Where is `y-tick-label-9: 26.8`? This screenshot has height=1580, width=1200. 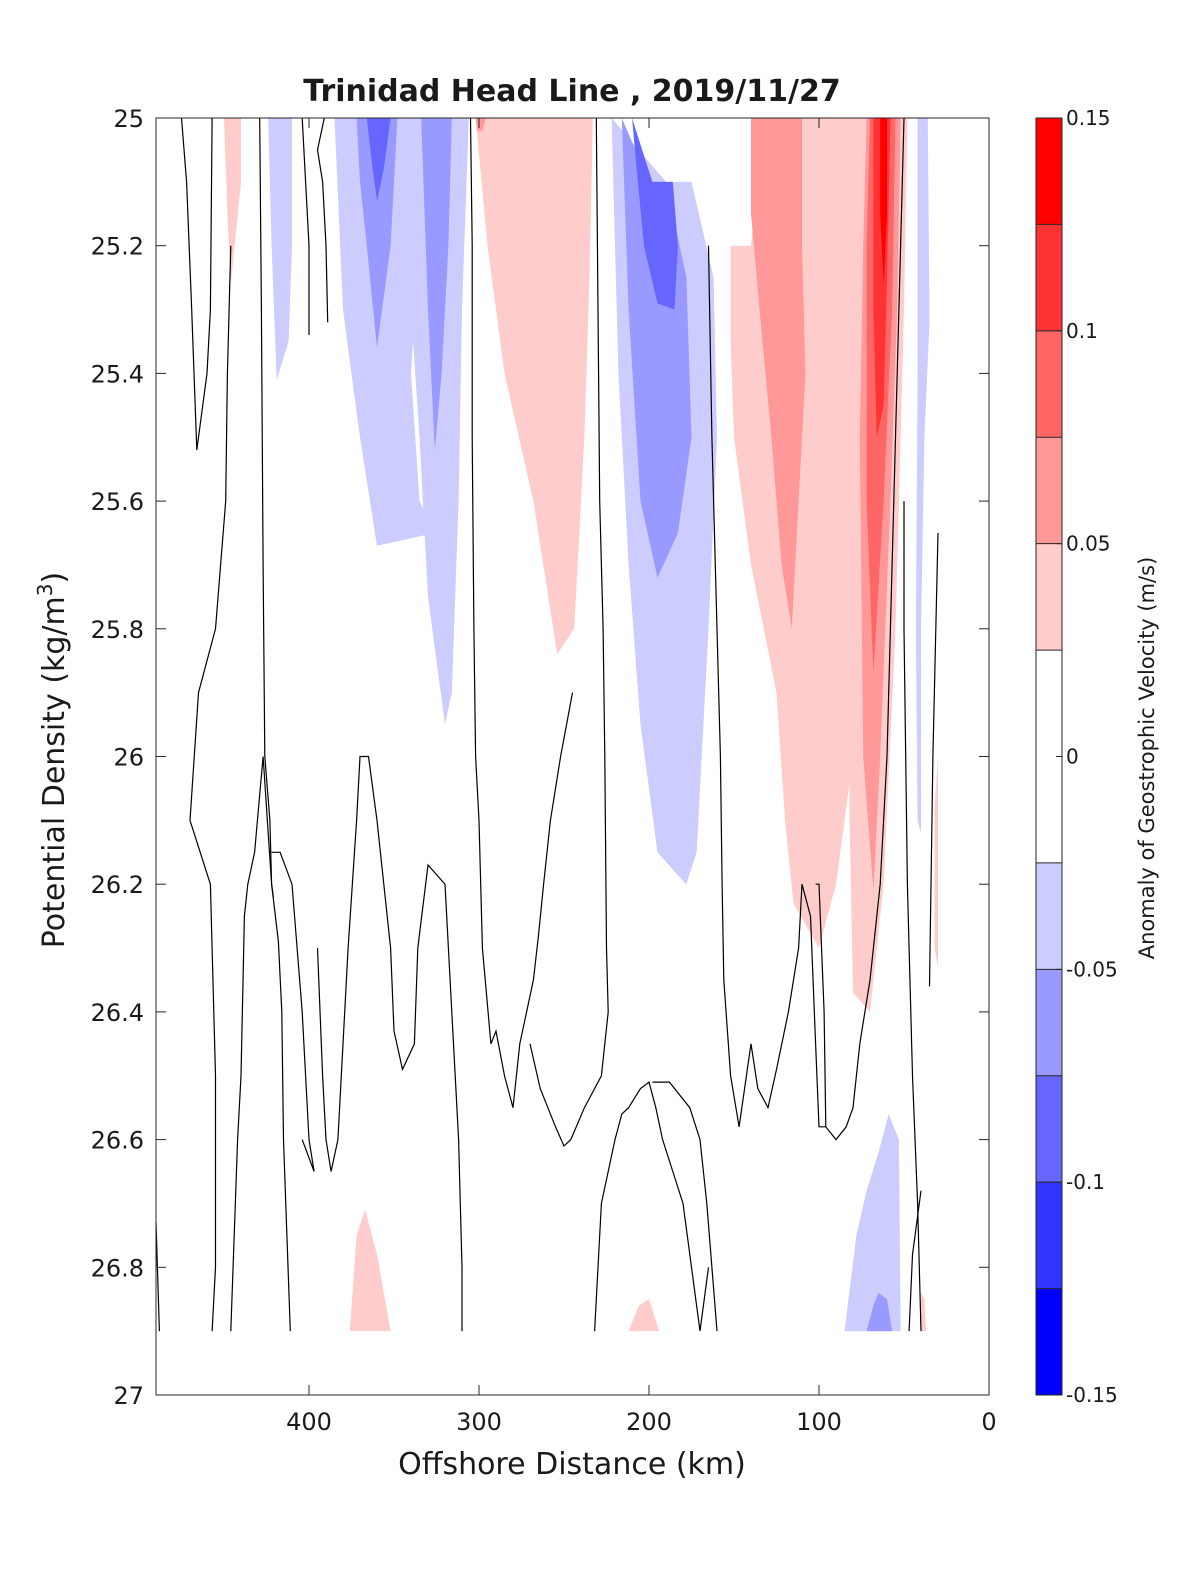
y-tick-label-9: 26.8 is located at coordinates (117, 1268).